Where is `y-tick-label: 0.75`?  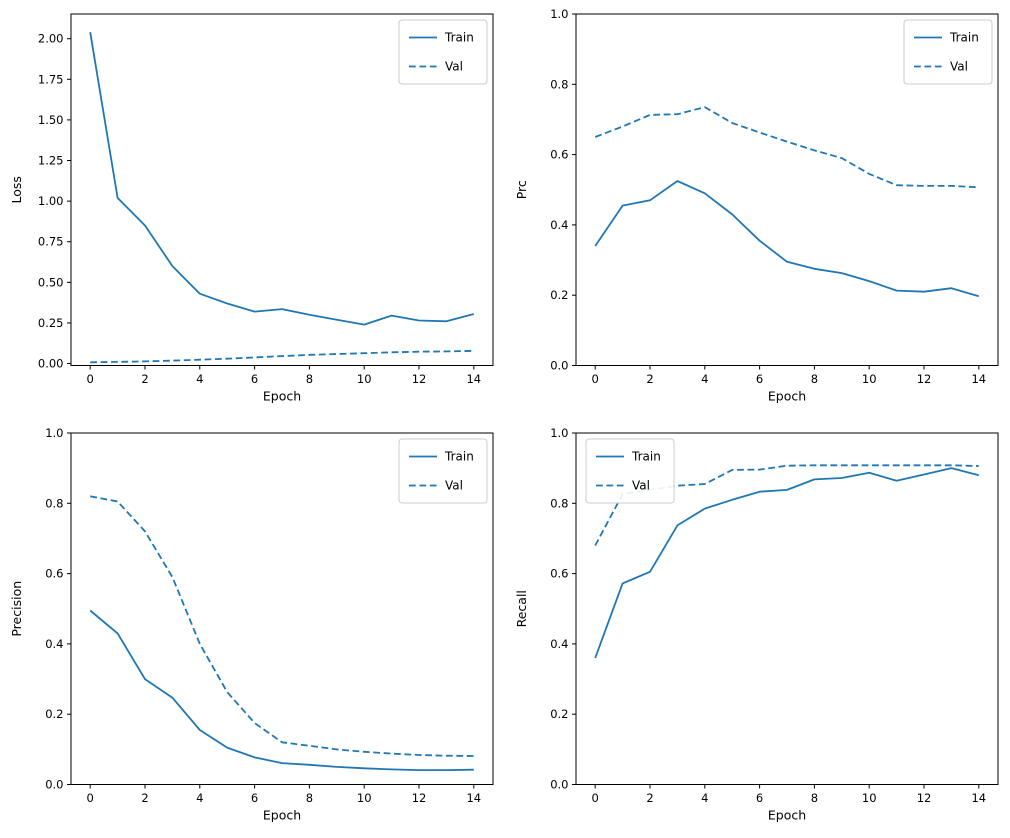
y-tick-label: 0.75 is located at coordinates (51, 242).